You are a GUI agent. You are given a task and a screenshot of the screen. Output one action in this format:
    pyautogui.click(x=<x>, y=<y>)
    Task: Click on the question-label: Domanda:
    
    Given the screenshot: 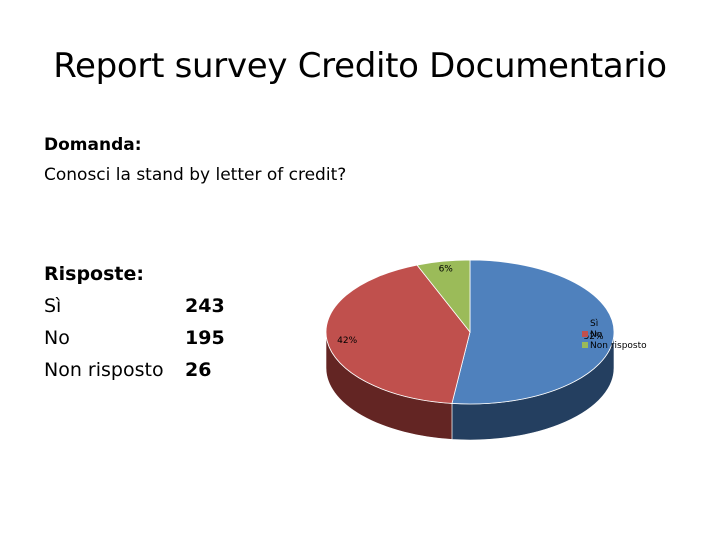 What is the action you would take?
    pyautogui.click(x=93, y=145)
    